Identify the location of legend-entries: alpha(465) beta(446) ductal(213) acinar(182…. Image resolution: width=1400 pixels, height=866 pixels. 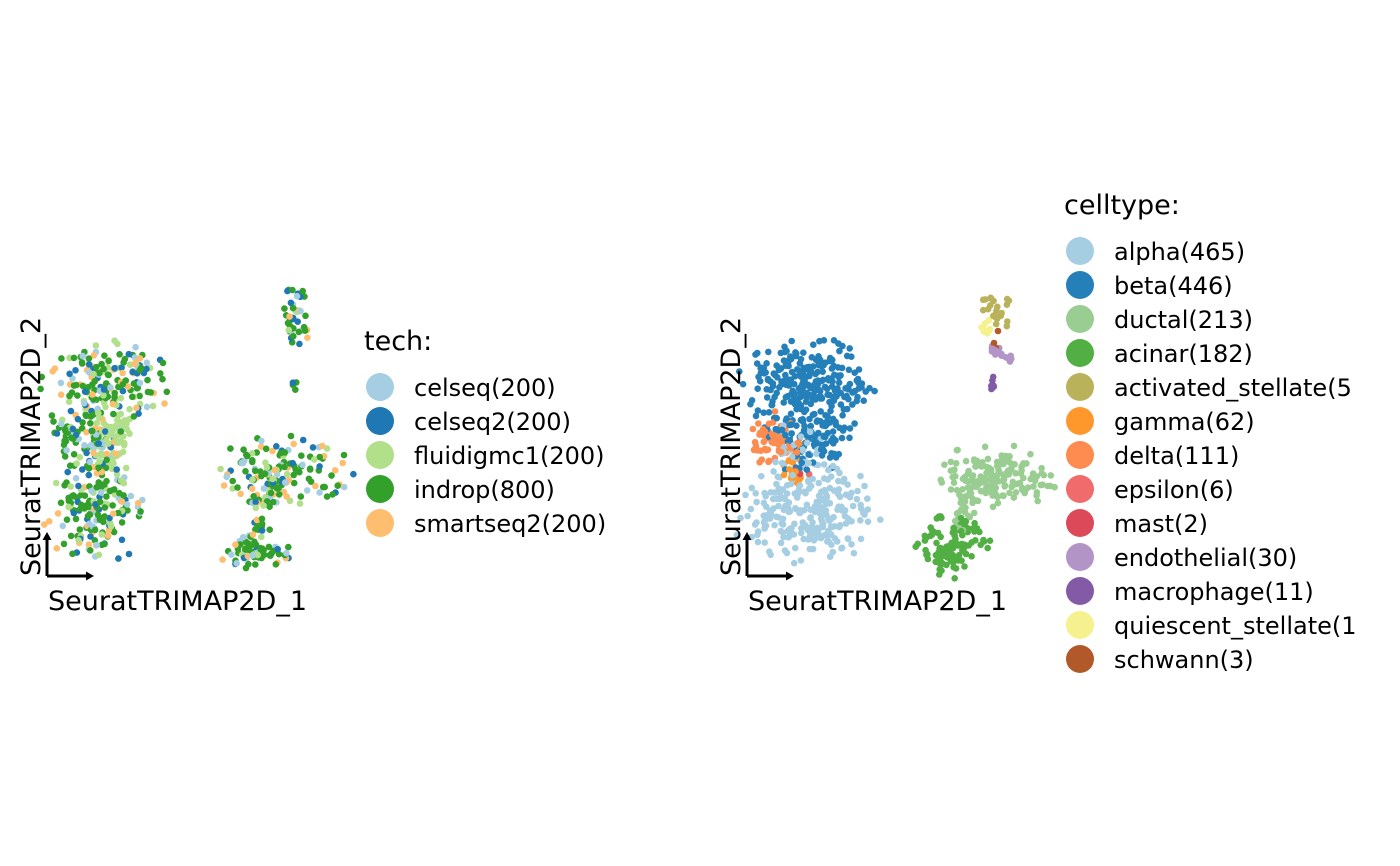
(1211, 455).